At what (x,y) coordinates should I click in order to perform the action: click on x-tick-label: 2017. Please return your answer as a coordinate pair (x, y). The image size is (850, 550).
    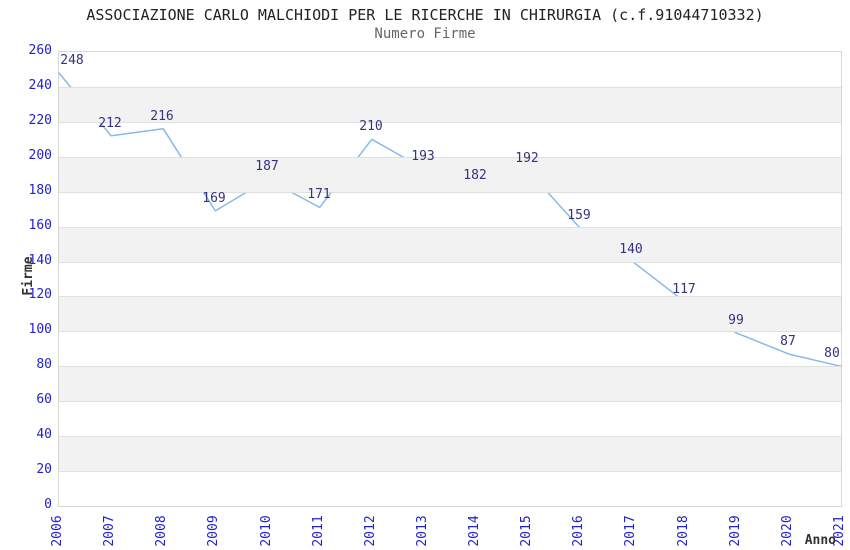
    Looking at the image, I should click on (630, 531).